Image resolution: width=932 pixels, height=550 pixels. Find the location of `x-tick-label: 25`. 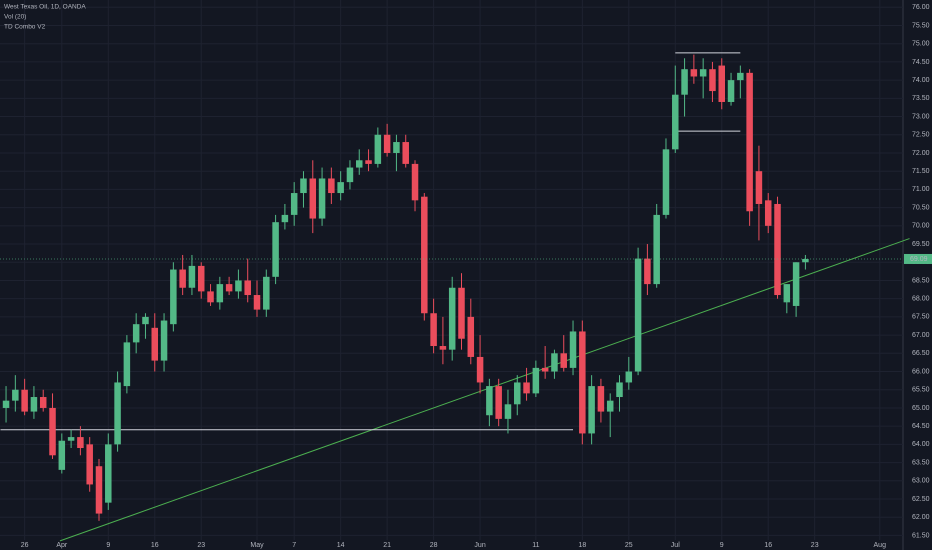

x-tick-label: 25 is located at coordinates (629, 545).